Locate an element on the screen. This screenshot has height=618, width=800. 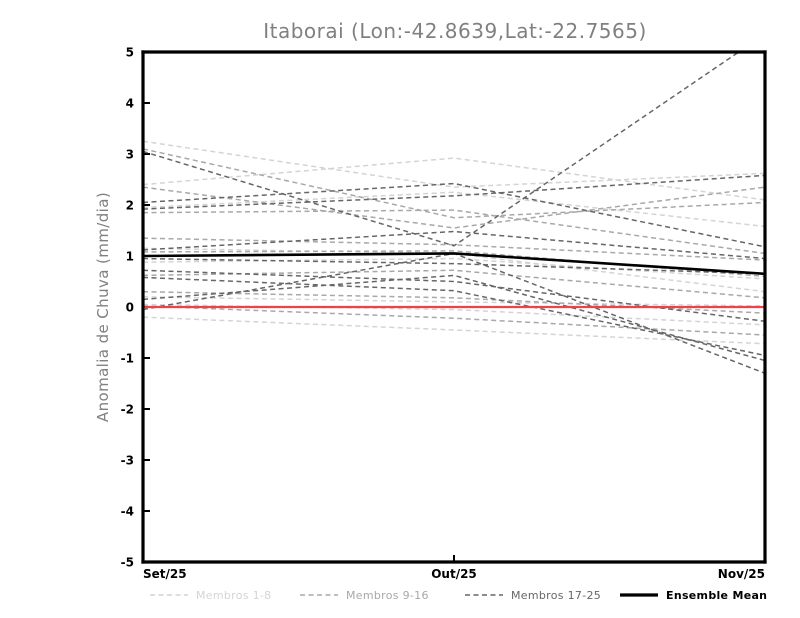
y-tick-label: -2 is located at coordinates (127, 410).